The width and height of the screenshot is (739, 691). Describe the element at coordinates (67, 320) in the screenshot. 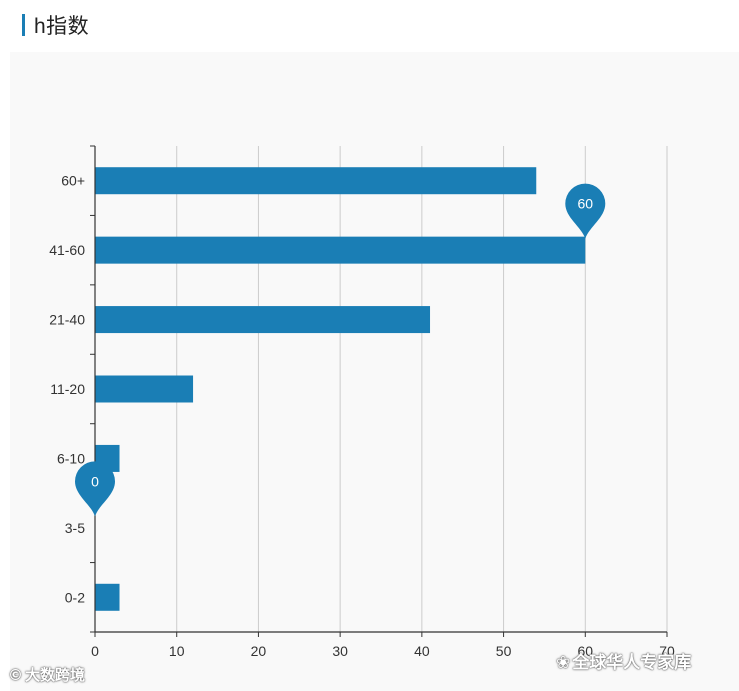

I see `y-tick-label: 21-40` at that location.